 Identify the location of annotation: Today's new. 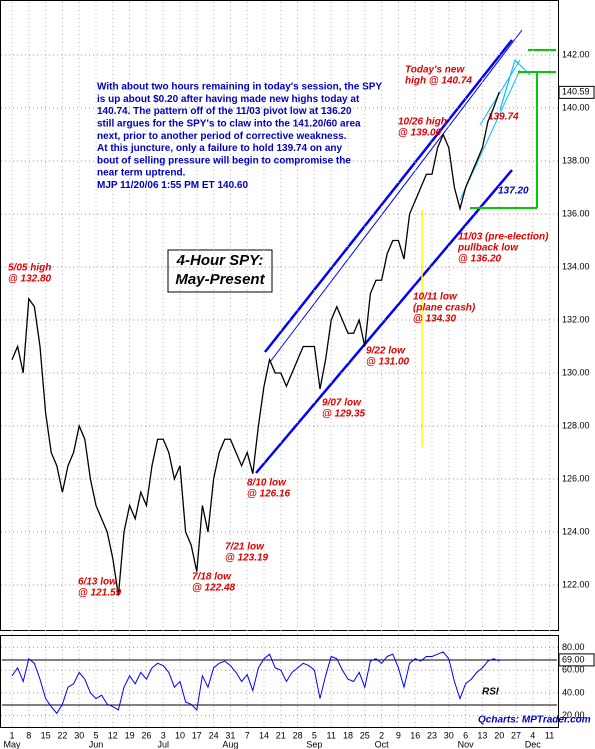
(435, 70).